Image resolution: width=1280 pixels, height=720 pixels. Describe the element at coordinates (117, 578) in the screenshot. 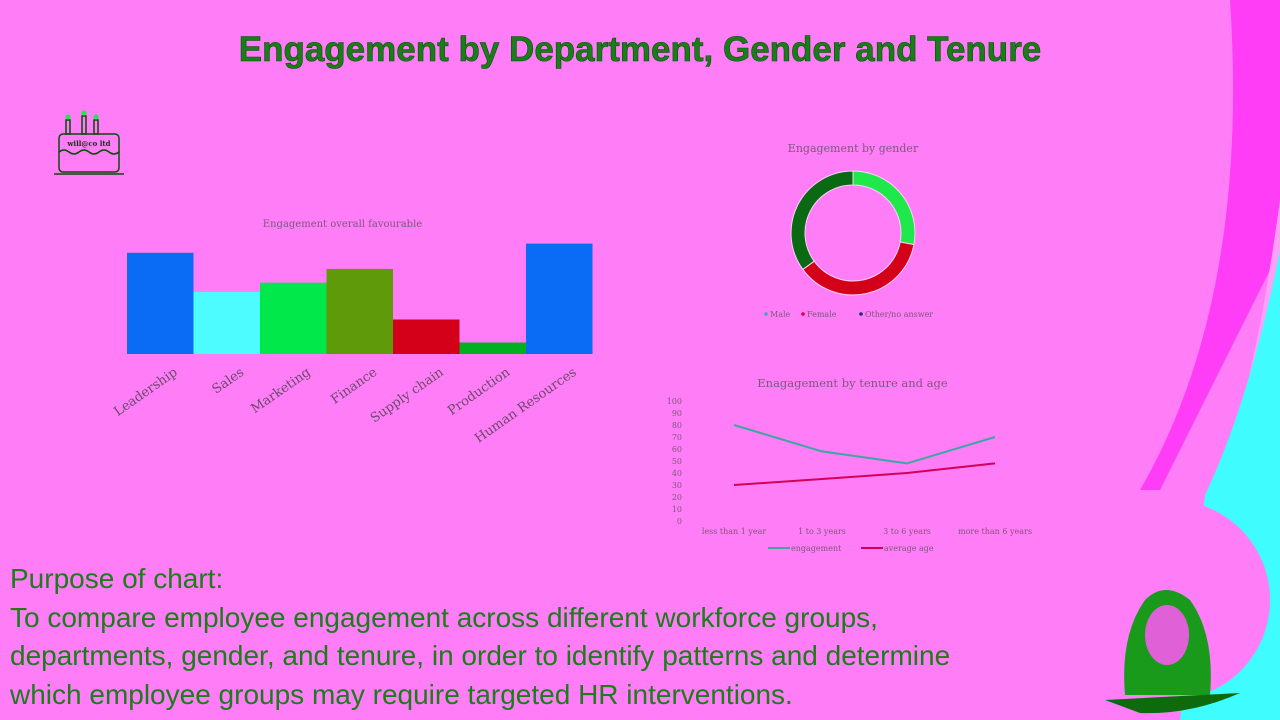

I see `purpose-heading: Purpose of chart:` at that location.